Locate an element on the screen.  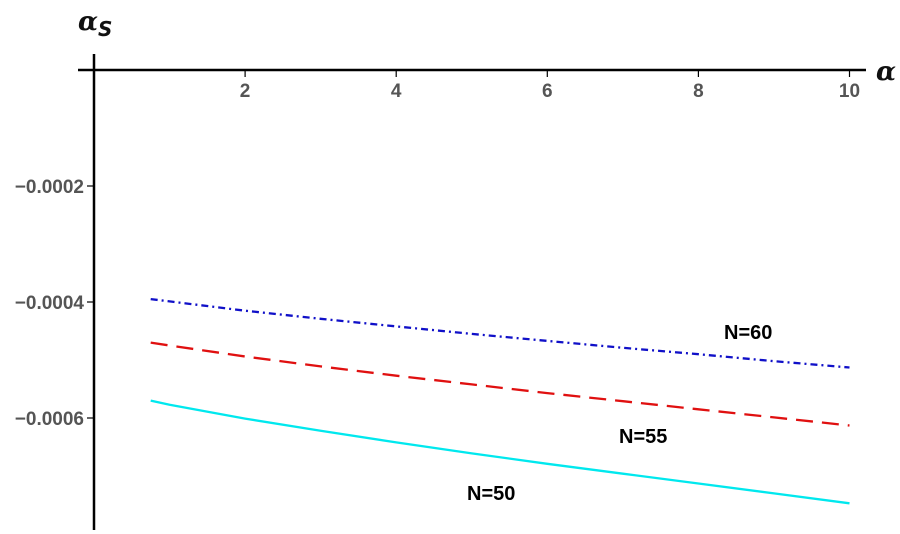
y-tick-label: −0.0002 is located at coordinates (49, 187).